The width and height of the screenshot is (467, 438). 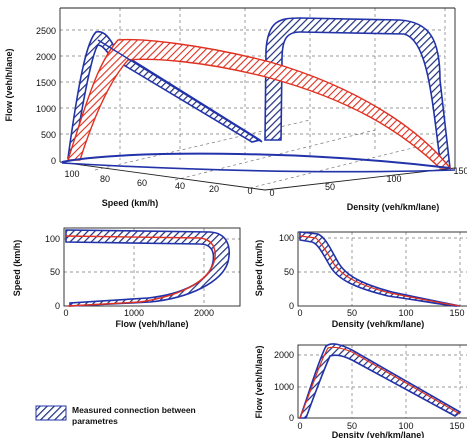 I want to click on xticks-density-speed: 0 50 100 150, so click(x=380, y=313).